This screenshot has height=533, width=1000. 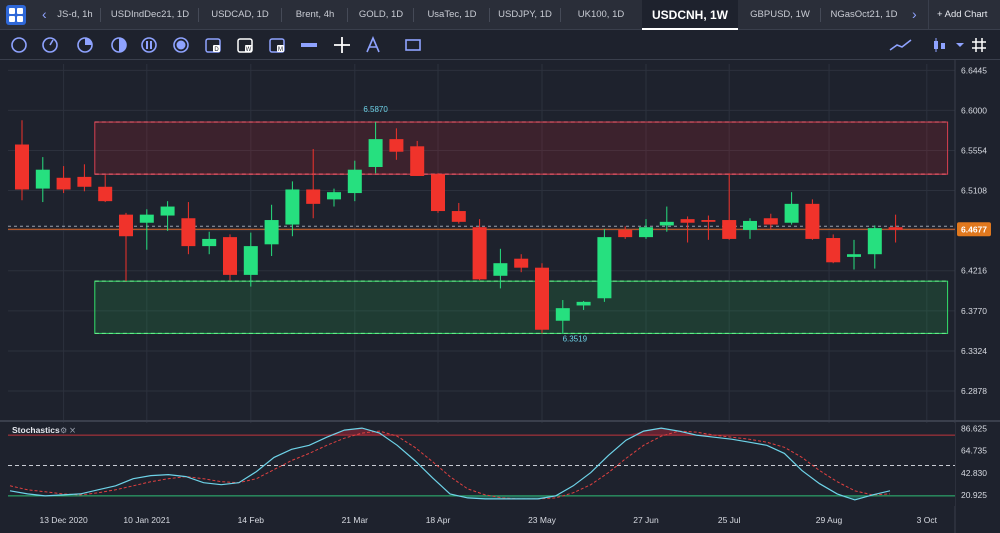 I want to click on candle-type-icon, so click(x=939, y=45).